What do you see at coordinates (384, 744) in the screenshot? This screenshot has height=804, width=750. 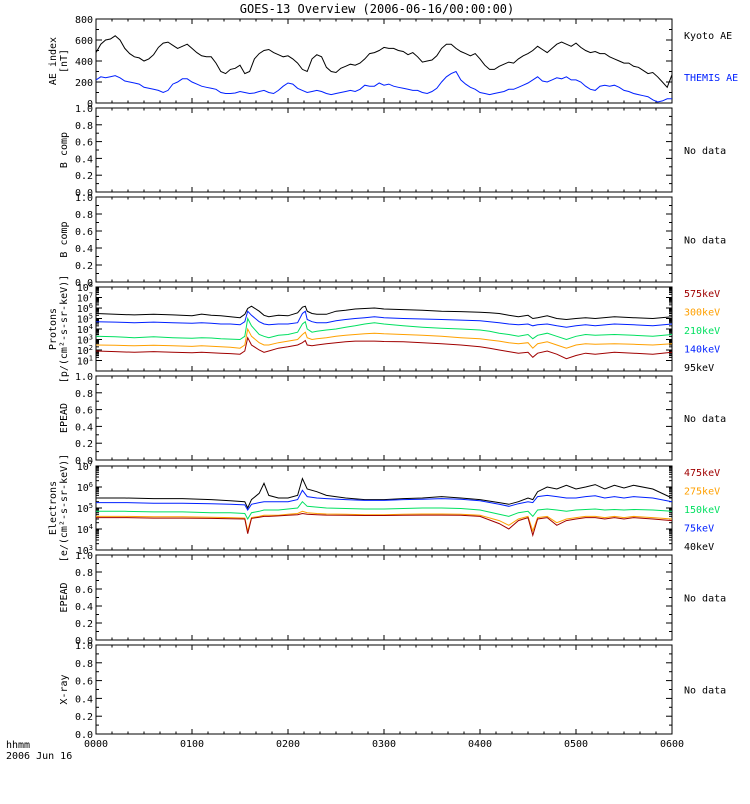 I see `x-tick-label: 0300` at bounding box center [384, 744].